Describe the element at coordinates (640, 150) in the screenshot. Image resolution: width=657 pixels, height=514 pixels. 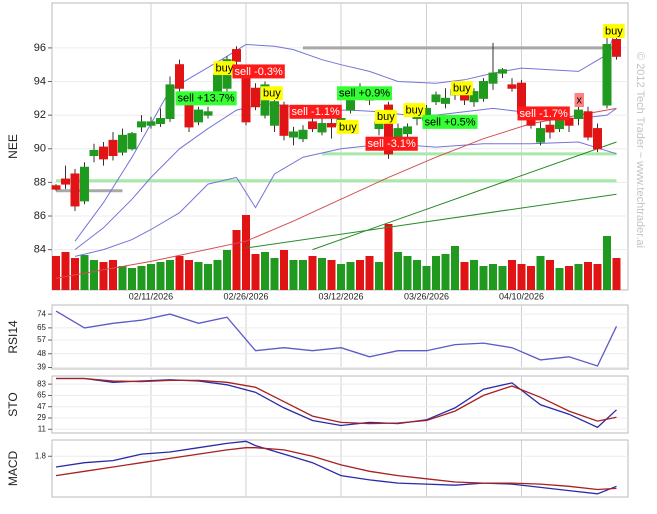
I see `watermark: © 2012 Tech Trader ~ www.techtrader.ai` at that location.